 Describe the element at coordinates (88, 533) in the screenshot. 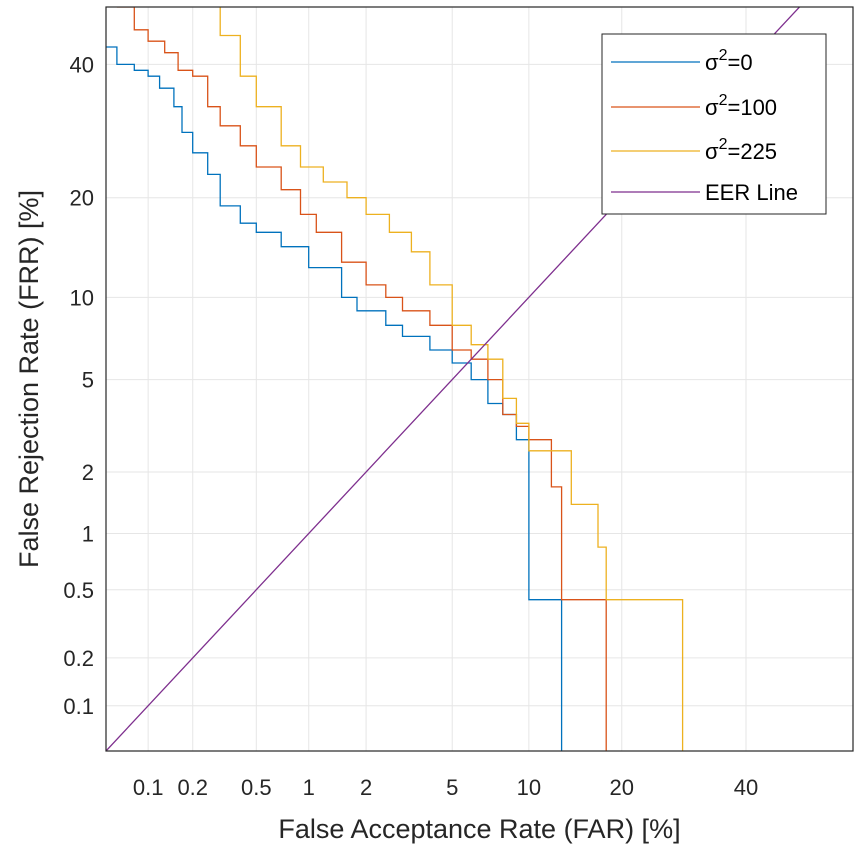

I see `y-tick-label: 1` at that location.